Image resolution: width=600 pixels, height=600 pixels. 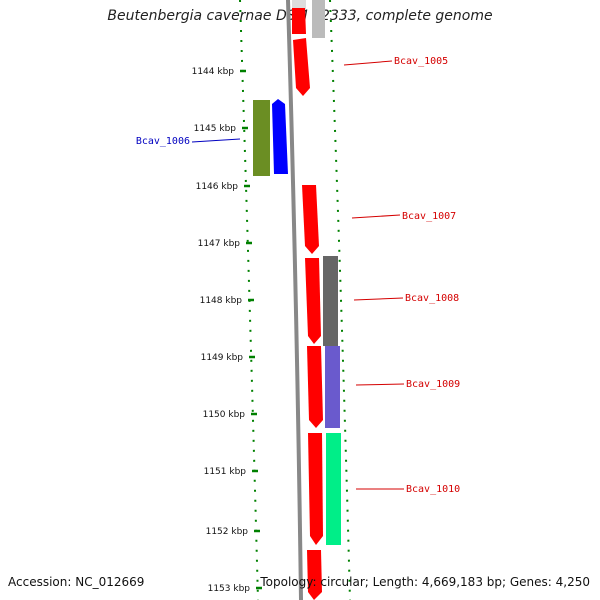 I want to click on scale-label-1147: 1147 kbp, so click(x=219, y=244).